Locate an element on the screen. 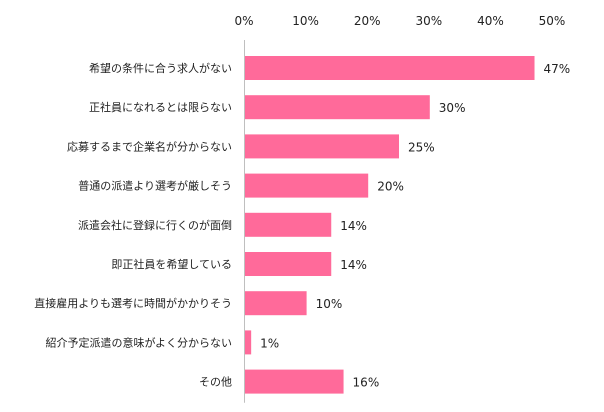 Image resolution: width=604 pixels, height=412 pixels. category-label: その他 is located at coordinates (215, 382).